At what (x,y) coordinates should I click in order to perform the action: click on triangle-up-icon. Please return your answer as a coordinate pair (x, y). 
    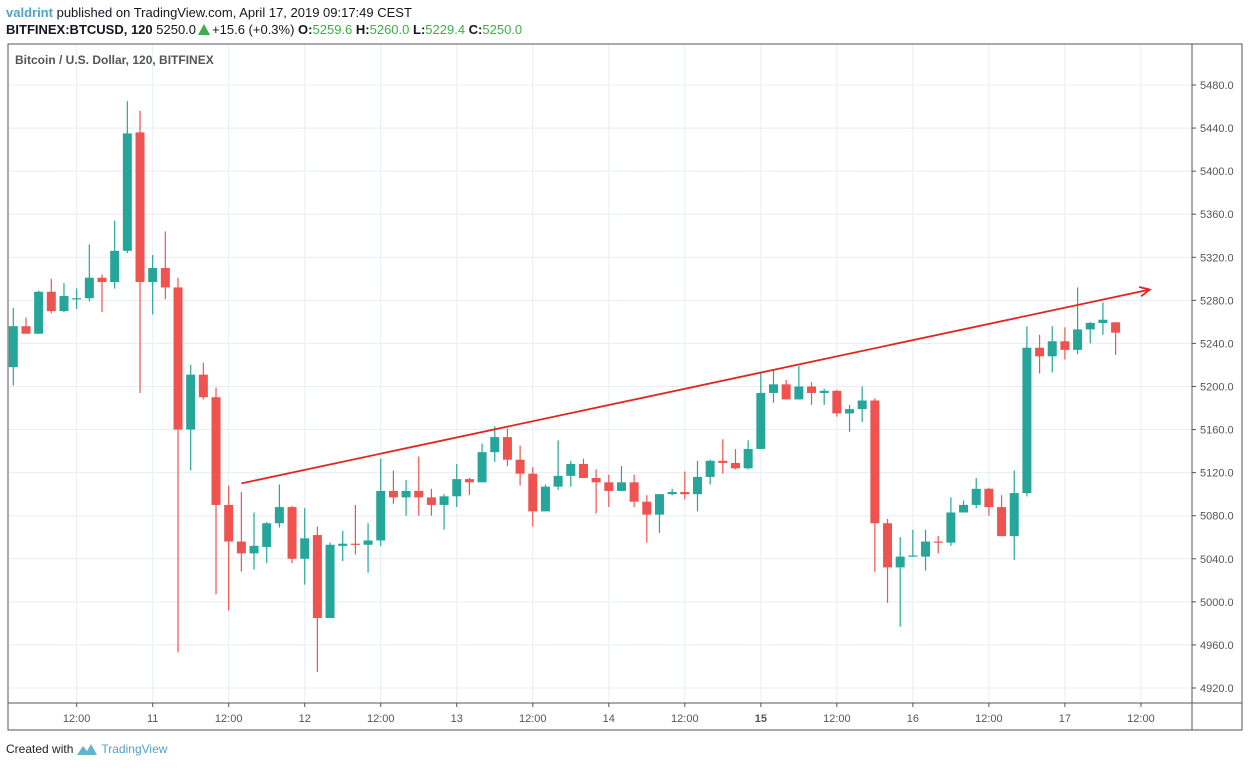
    Looking at the image, I should click on (204, 29).